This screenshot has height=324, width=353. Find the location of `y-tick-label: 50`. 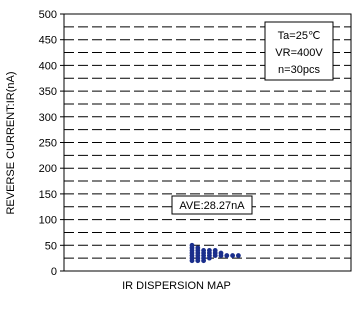

y-tick-label: 50 is located at coordinates (51, 246).